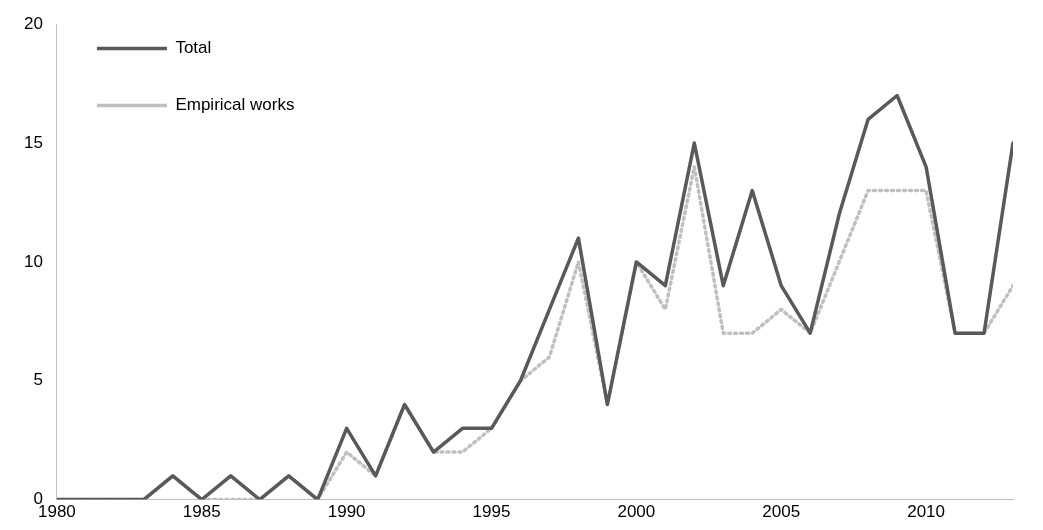 The height and width of the screenshot is (530, 1043). I want to click on legend-label: Empirical works, so click(235, 105).